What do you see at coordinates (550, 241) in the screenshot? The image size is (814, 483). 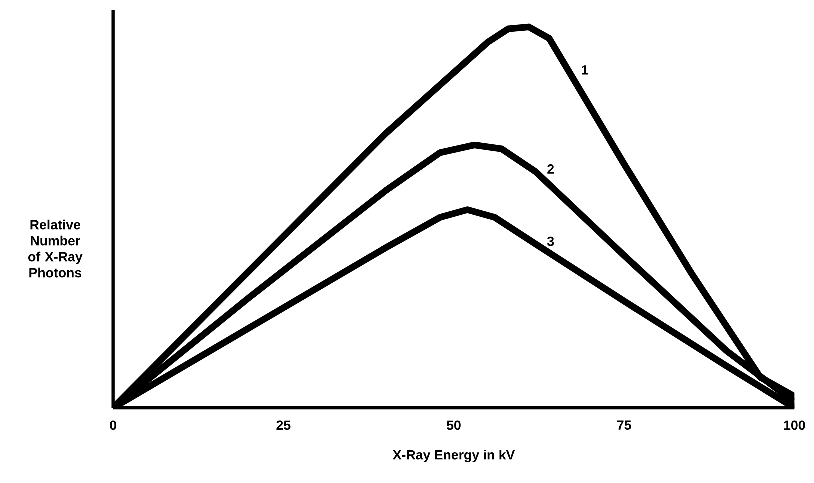 I see `series-label: 3` at bounding box center [550, 241].